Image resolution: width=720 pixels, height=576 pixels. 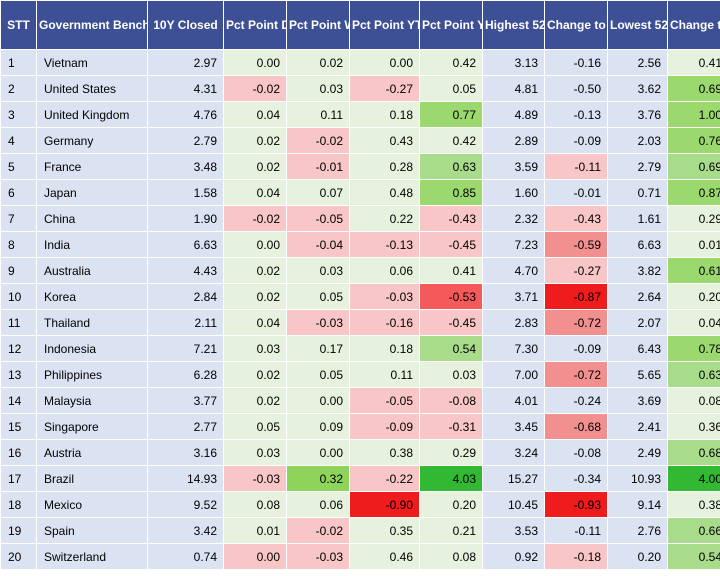 I want to click on pct-dd-cell: -0.03, so click(x=255, y=478).